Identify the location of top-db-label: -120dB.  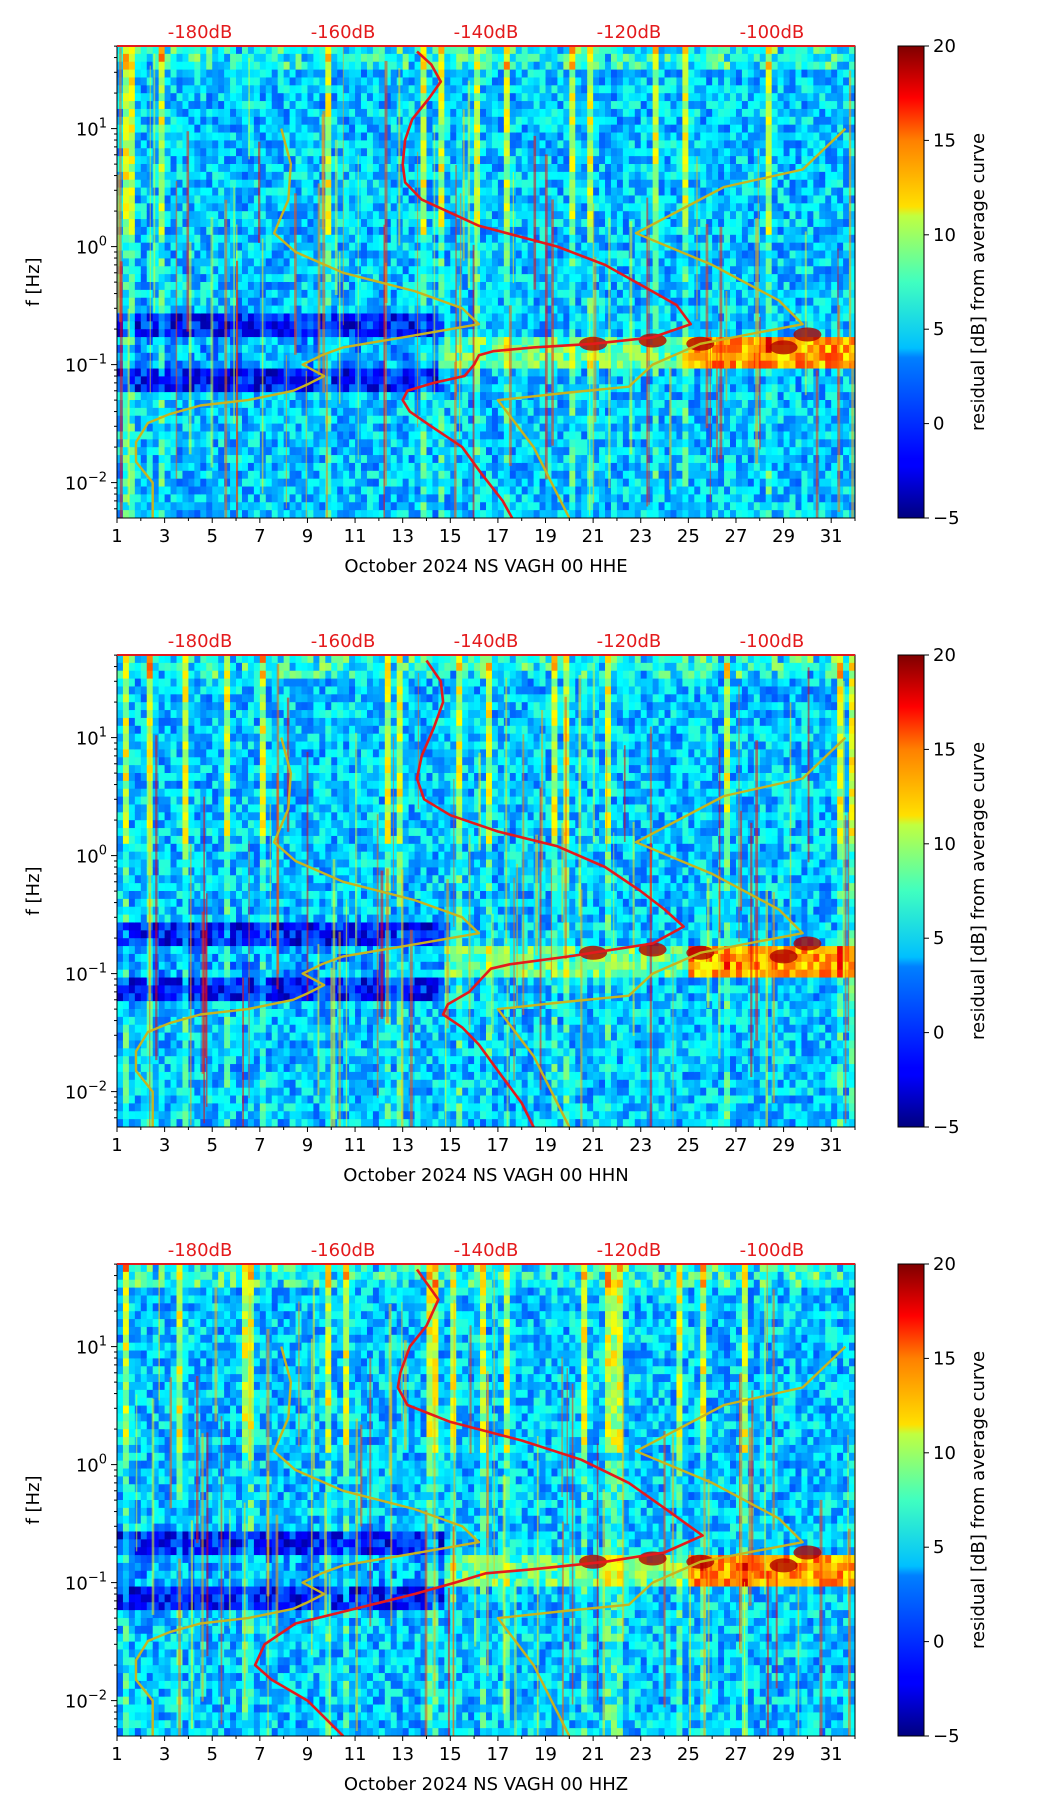
(629, 1250).